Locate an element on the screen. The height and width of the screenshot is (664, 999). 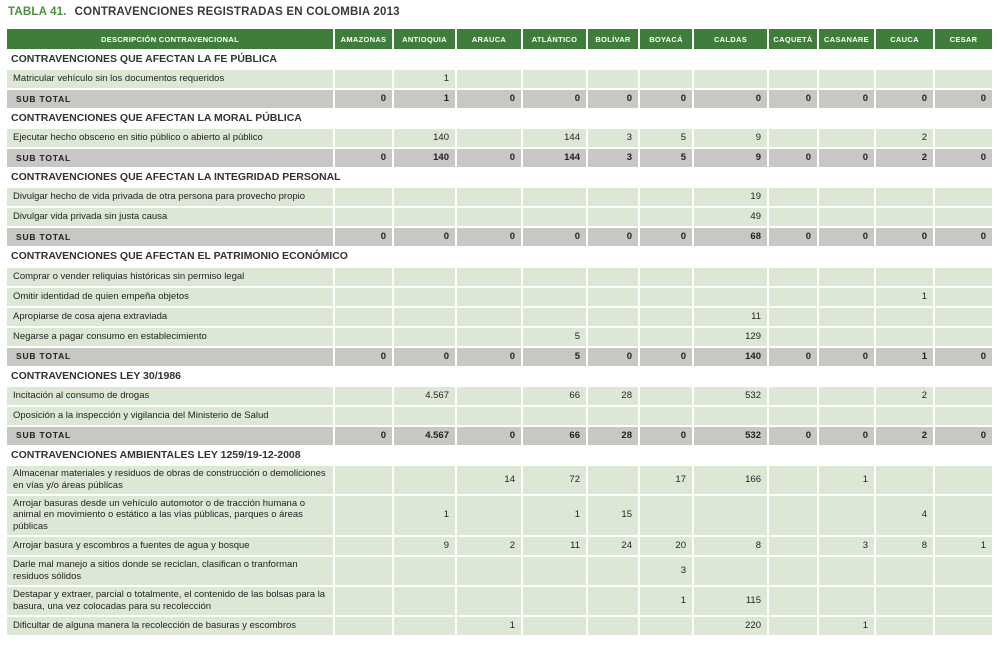
subtotal-value-cell: 1 is located at coordinates (904, 356).